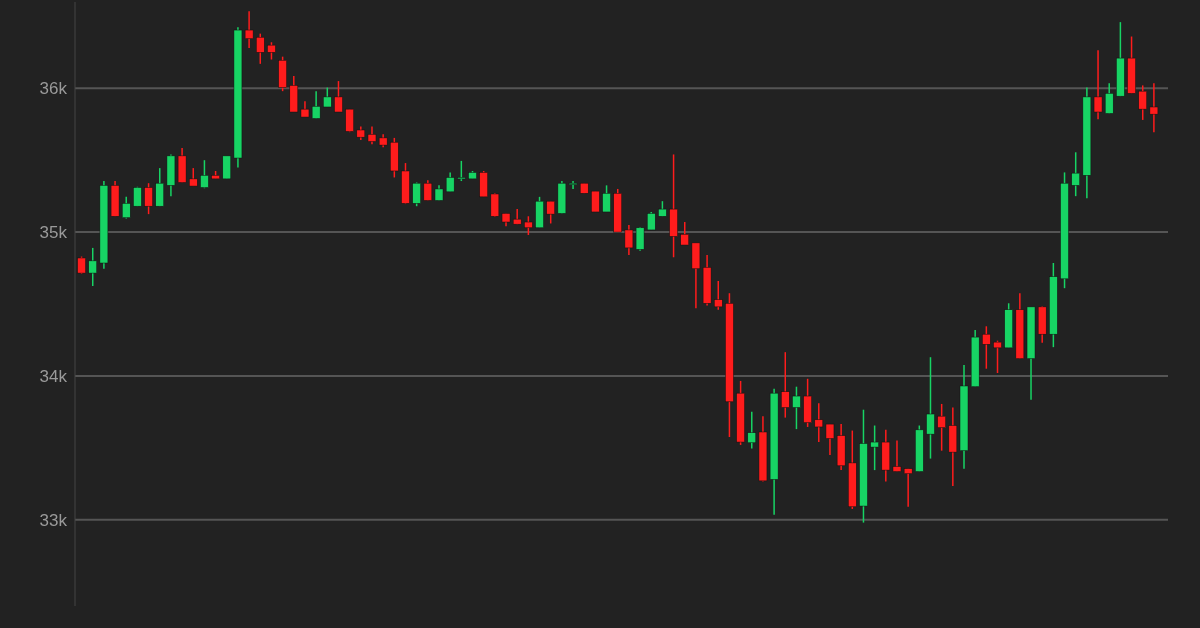 The image size is (1200, 628). Describe the element at coordinates (53, 376) in the screenshot. I see `y-tick-label: 34k` at that location.